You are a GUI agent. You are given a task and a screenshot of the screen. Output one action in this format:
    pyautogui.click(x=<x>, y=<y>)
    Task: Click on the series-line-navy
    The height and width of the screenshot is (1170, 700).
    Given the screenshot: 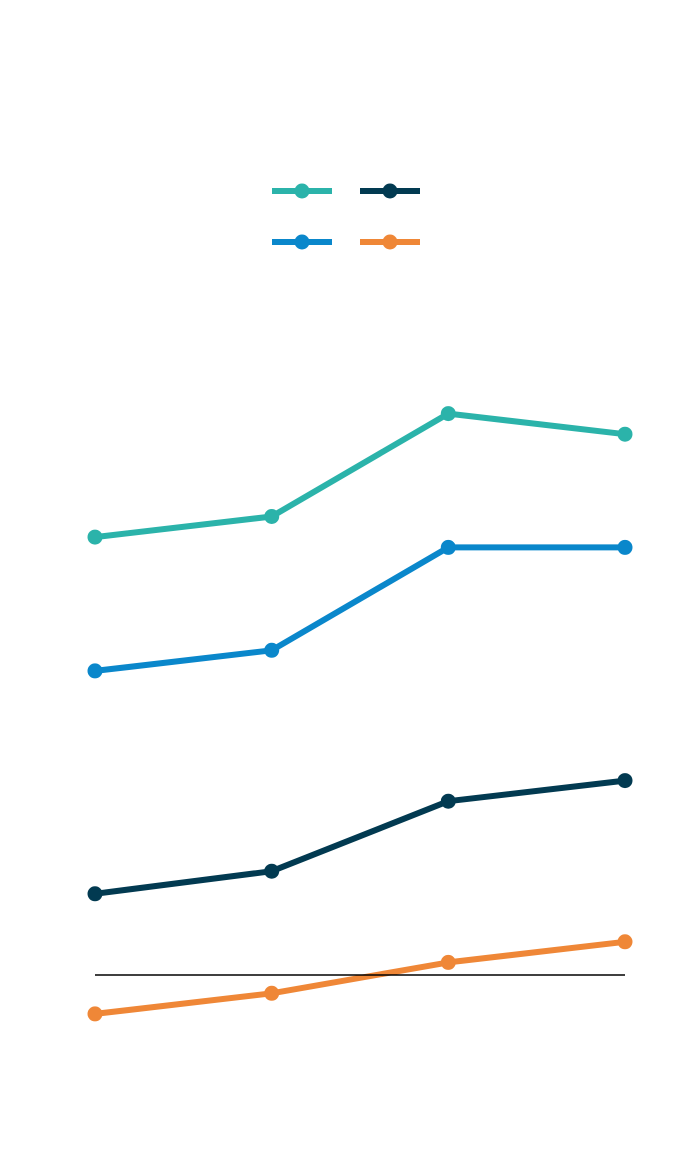 What is the action you would take?
    pyautogui.click(x=360, y=837)
    